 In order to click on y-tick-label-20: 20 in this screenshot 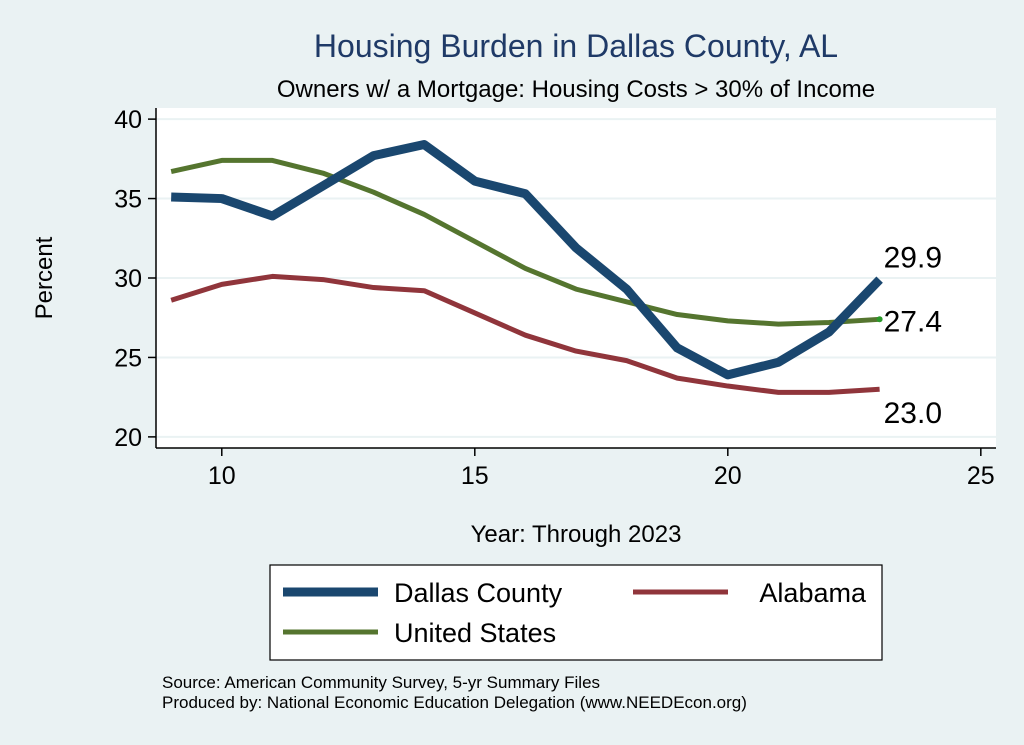, I will do `click(128, 438)`.